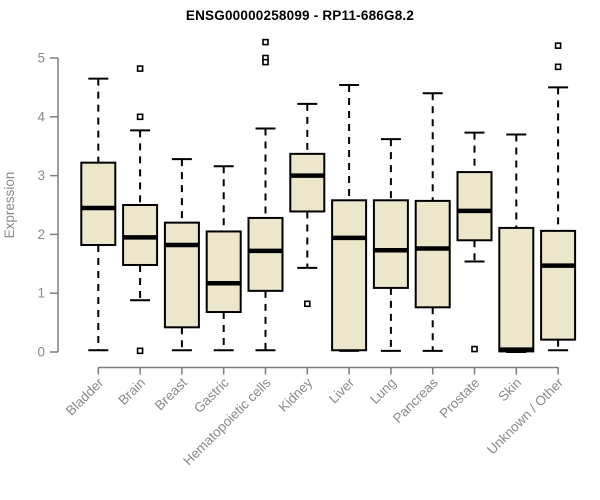 Image resolution: width=600 pixels, height=500 pixels. I want to click on x-tick-label-skin: Skin, so click(509, 389).